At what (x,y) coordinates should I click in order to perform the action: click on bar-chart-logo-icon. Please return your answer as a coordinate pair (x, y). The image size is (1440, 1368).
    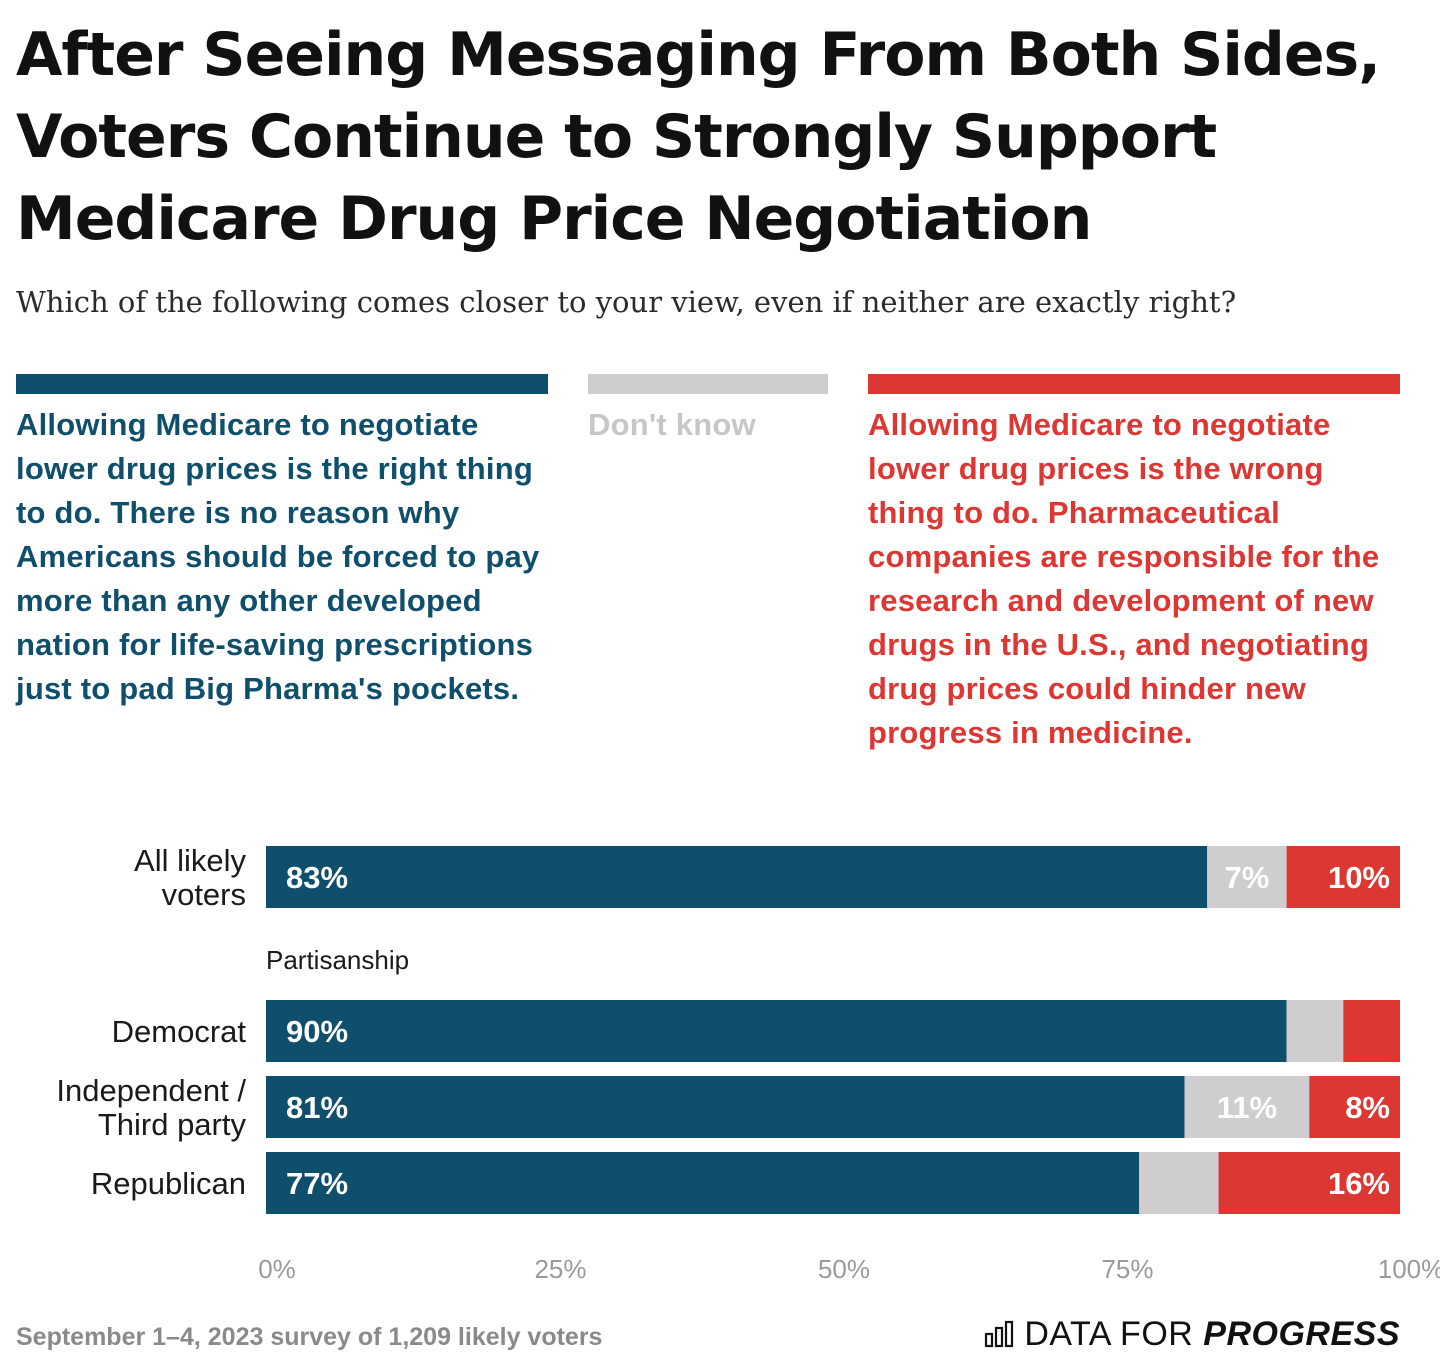
    Looking at the image, I should click on (999, 1334).